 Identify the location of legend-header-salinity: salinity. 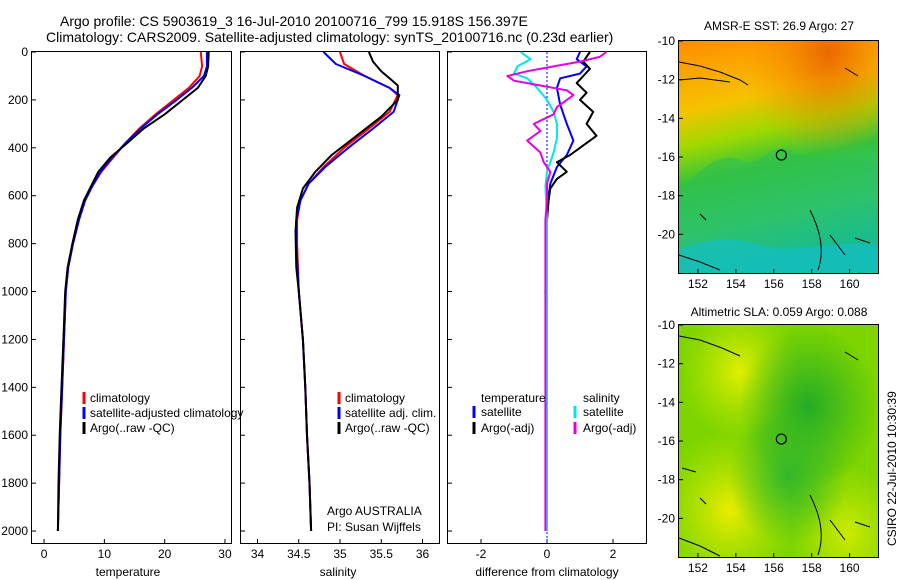
(601, 398).